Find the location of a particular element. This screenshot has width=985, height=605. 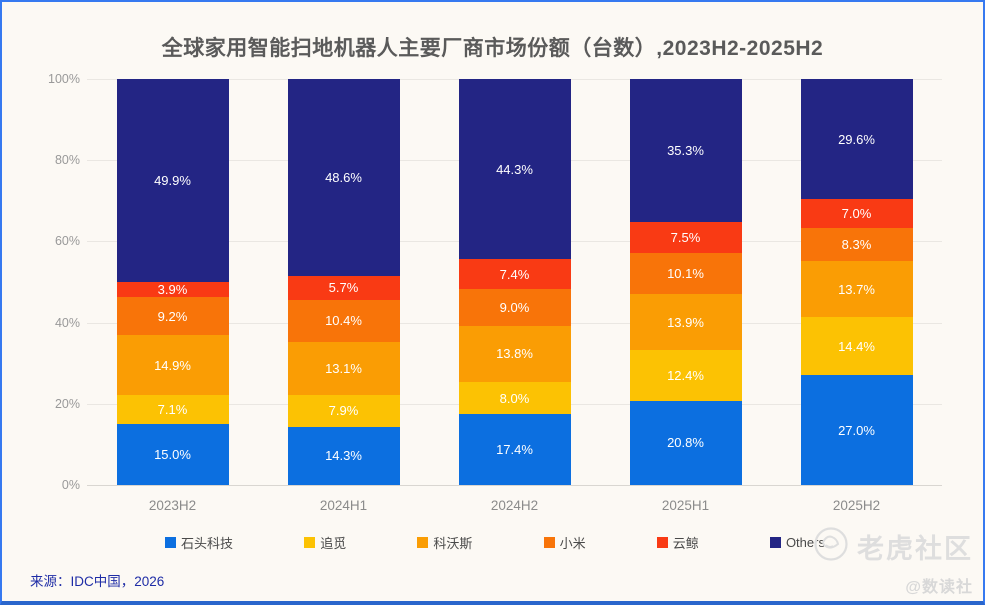

bar-segment: 49.9% is located at coordinates (172, 180).